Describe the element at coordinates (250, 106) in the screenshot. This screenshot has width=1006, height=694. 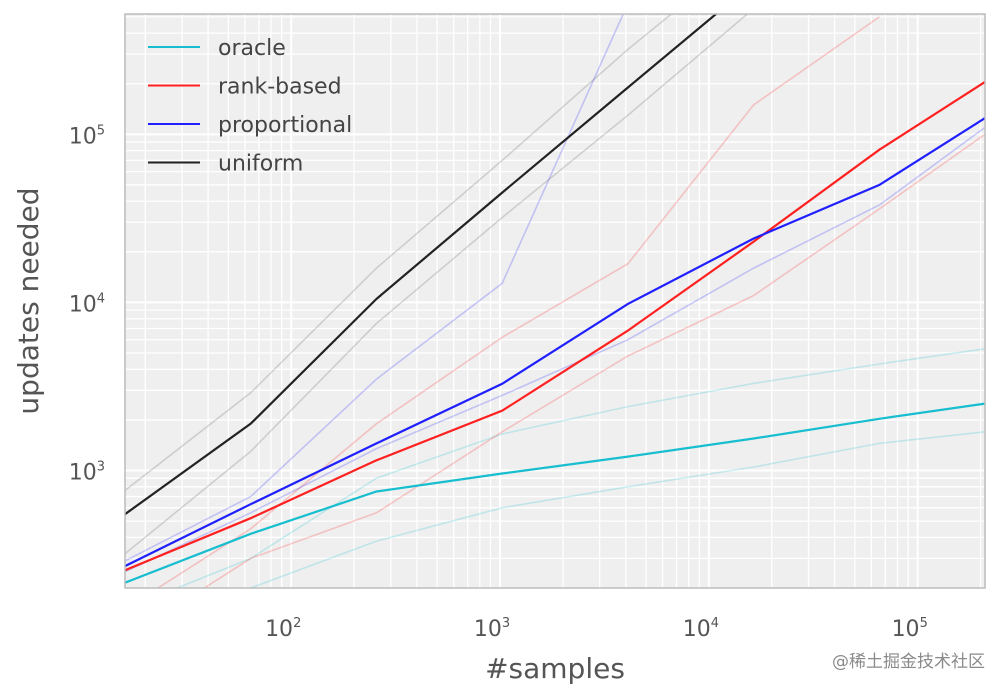
I see `legend: oracle rank-based proportional uniform` at that location.